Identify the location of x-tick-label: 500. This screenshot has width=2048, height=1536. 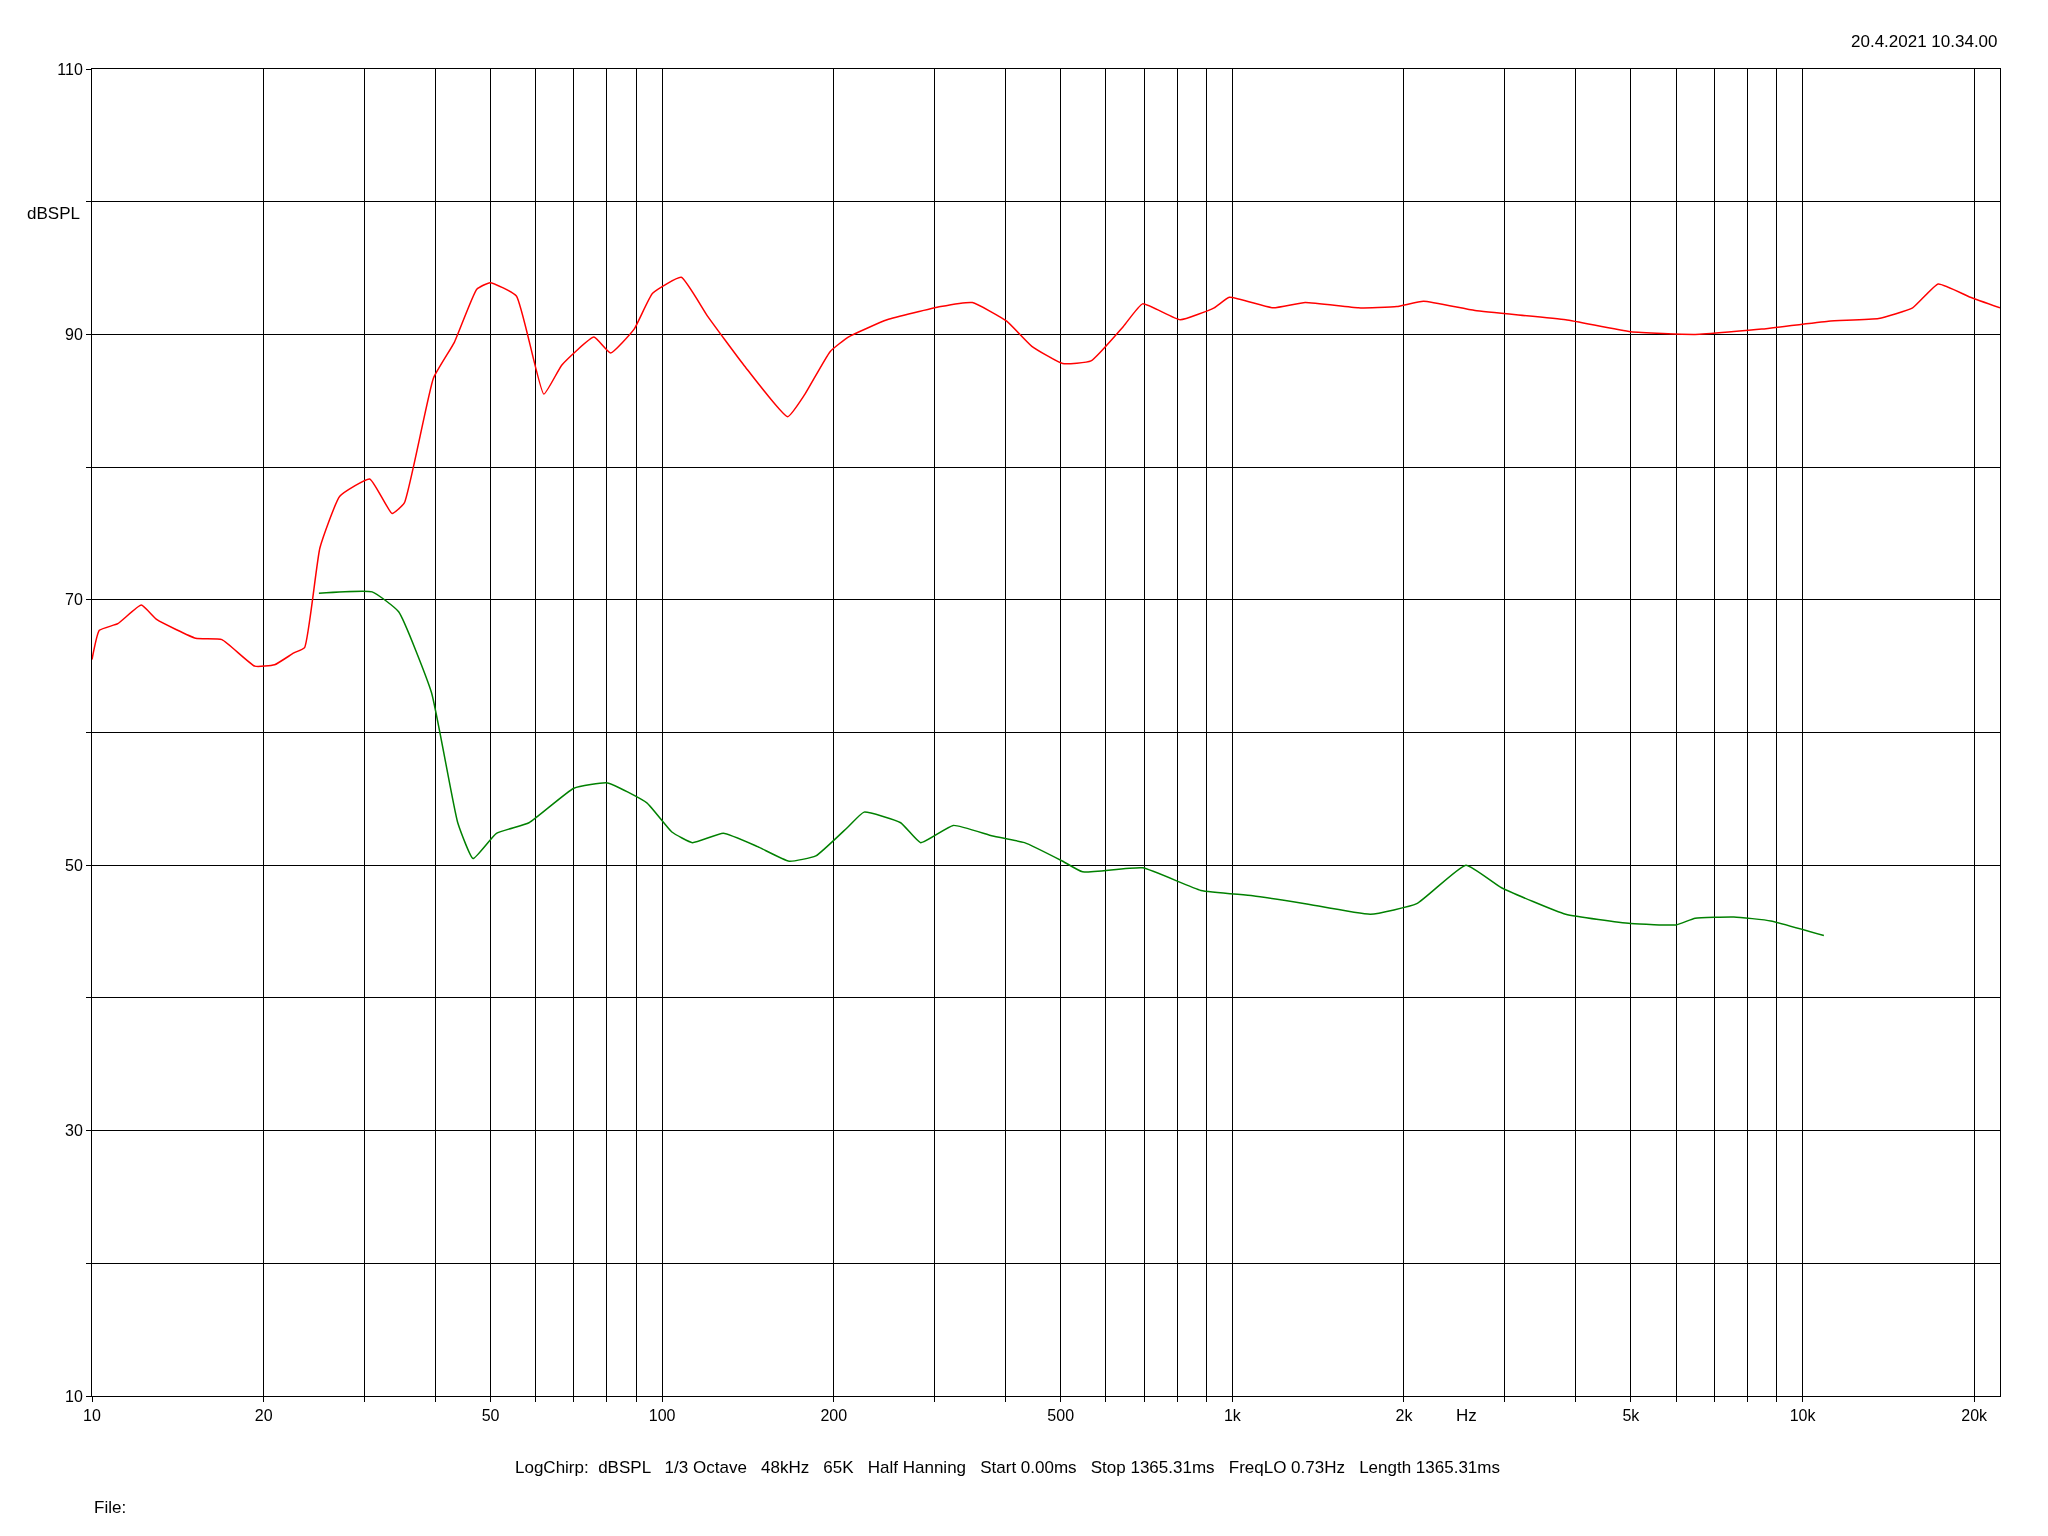
(1061, 1416).